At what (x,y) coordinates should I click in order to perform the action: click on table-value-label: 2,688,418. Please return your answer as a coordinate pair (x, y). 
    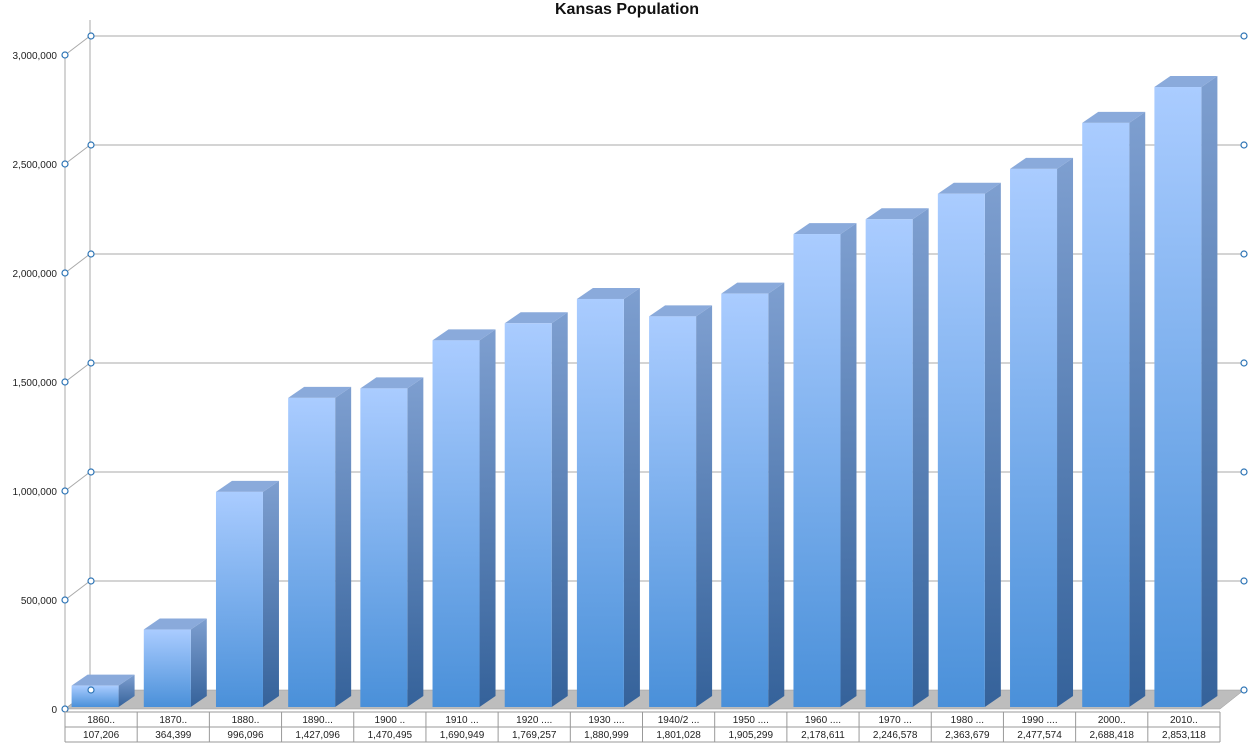
    Looking at the image, I should click on (1111, 735).